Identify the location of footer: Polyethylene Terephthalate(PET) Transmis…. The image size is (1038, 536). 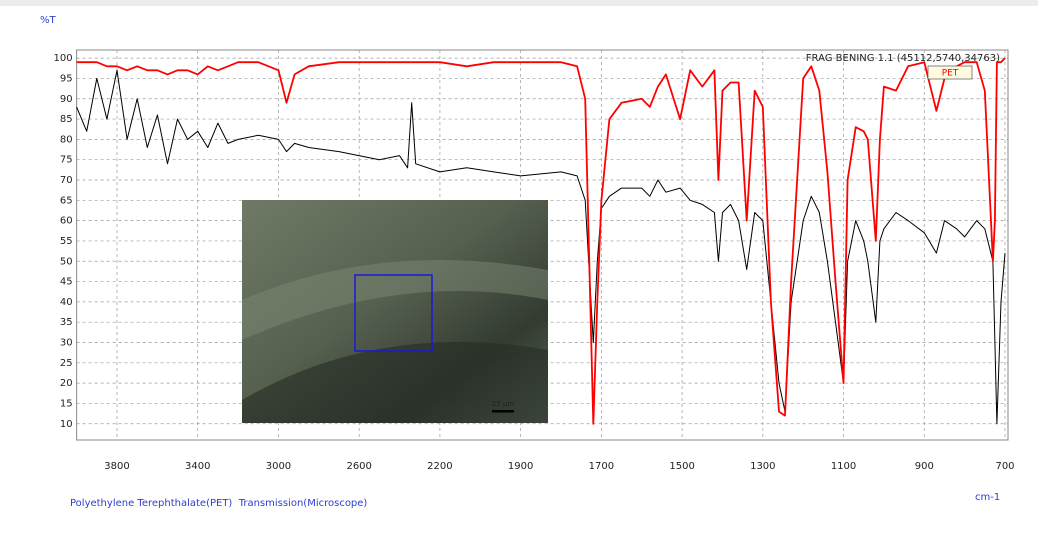
(218, 503).